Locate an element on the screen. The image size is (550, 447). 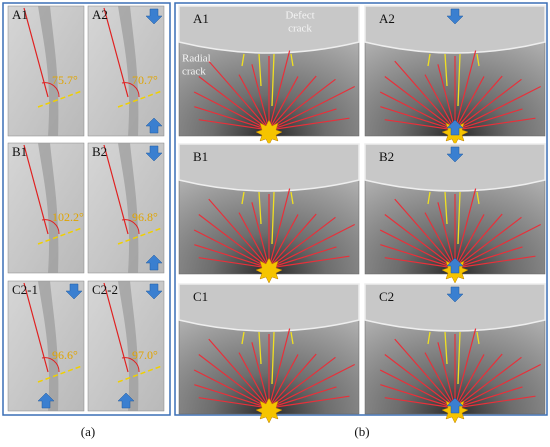
panel-label: A2 is located at coordinates (100, 14).